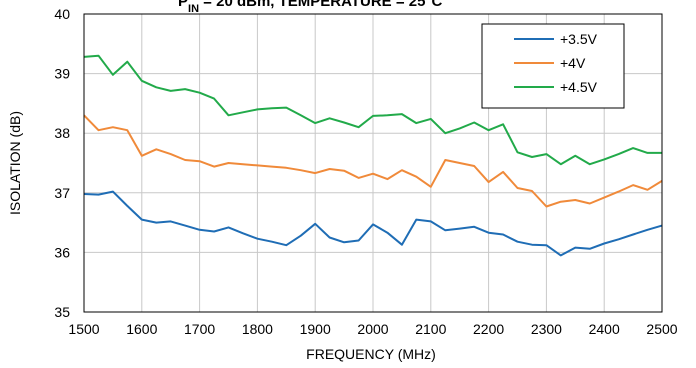 Image resolution: width=696 pixels, height=368 pixels. I want to click on y-tick-label: 35, so click(62, 312).